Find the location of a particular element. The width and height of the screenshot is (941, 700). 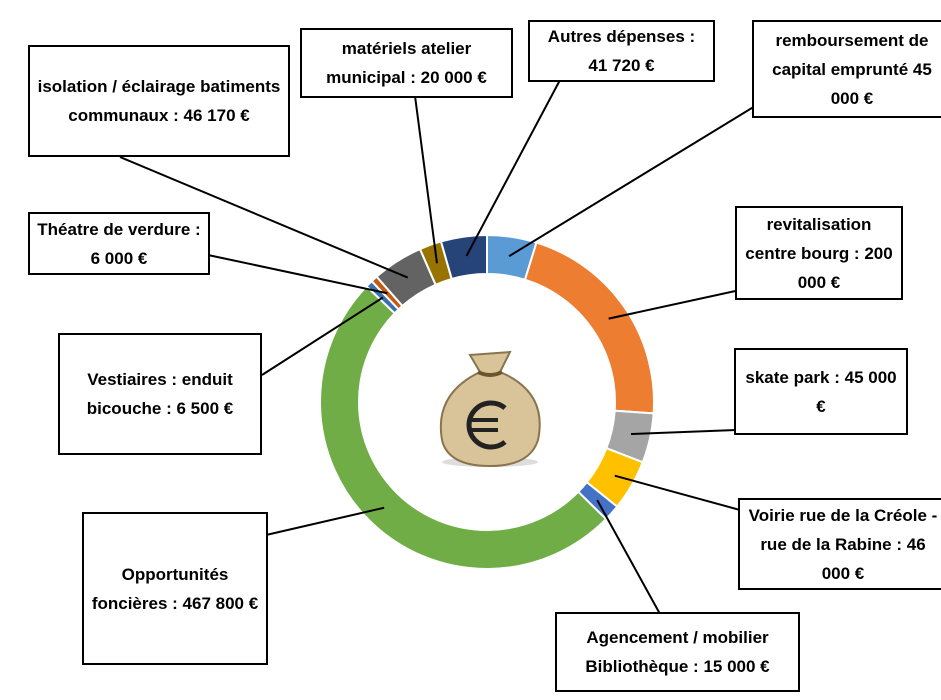

callout-text: skate park : 45 000 € is located at coordinates (821, 392).